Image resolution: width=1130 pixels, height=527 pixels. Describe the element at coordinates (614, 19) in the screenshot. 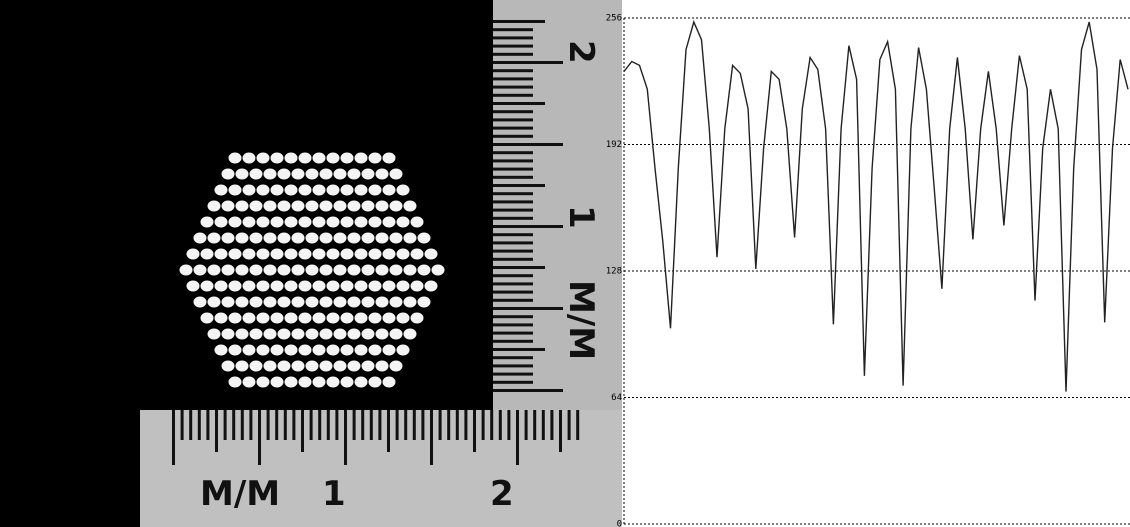

I see `y-tick-label: 256` at that location.